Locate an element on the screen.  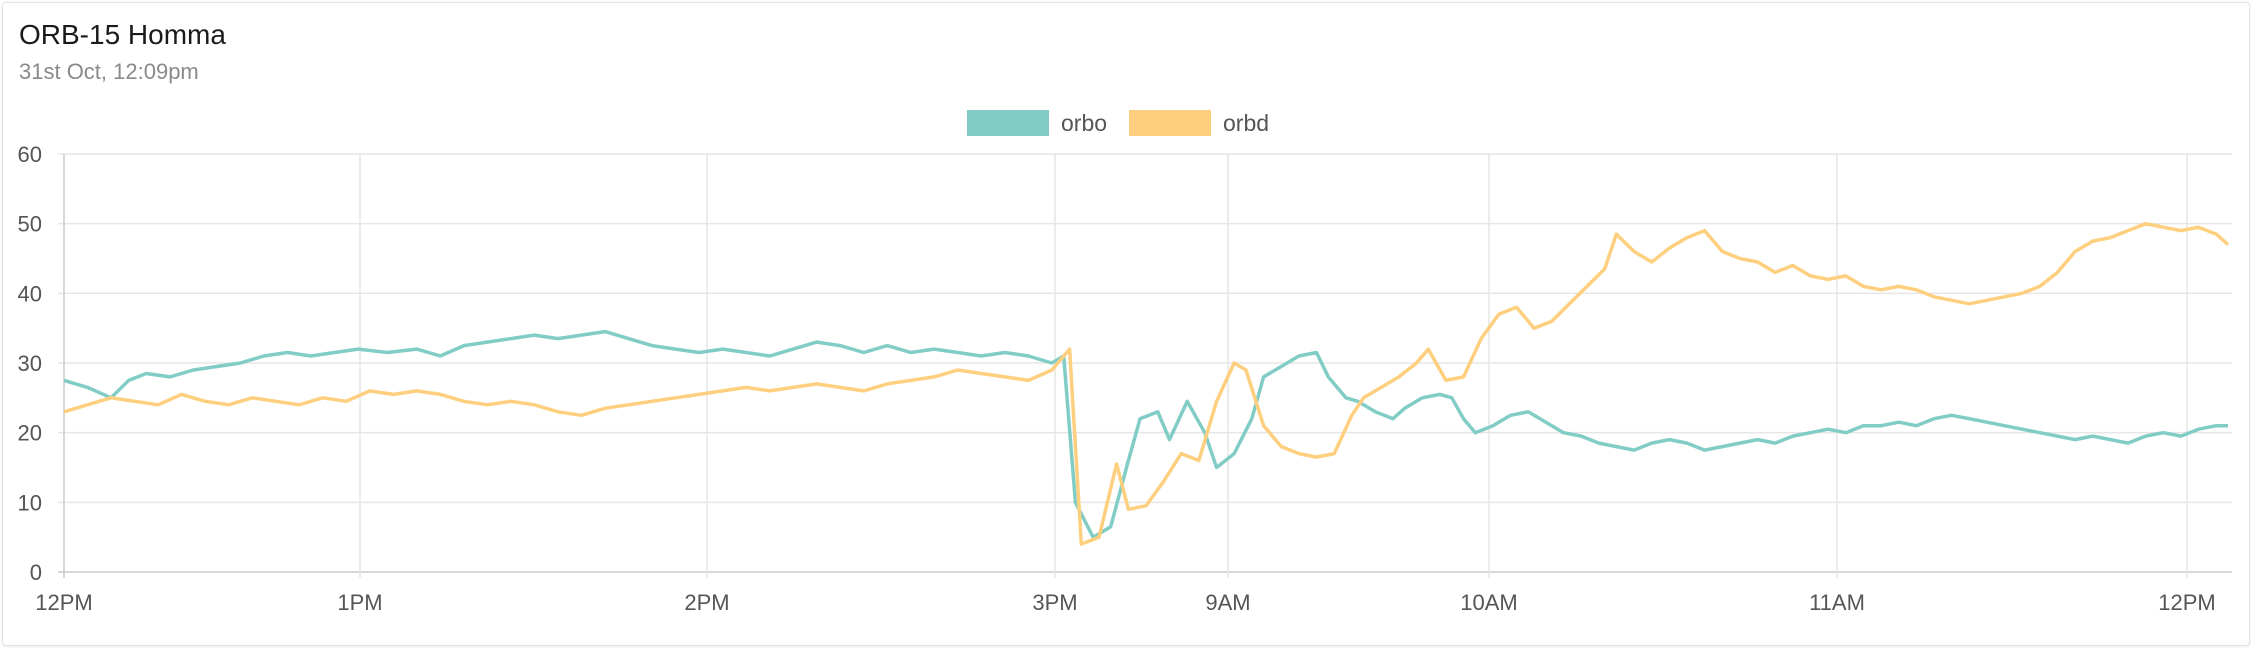
legend-label-orbd: orbd is located at coordinates (1246, 123).